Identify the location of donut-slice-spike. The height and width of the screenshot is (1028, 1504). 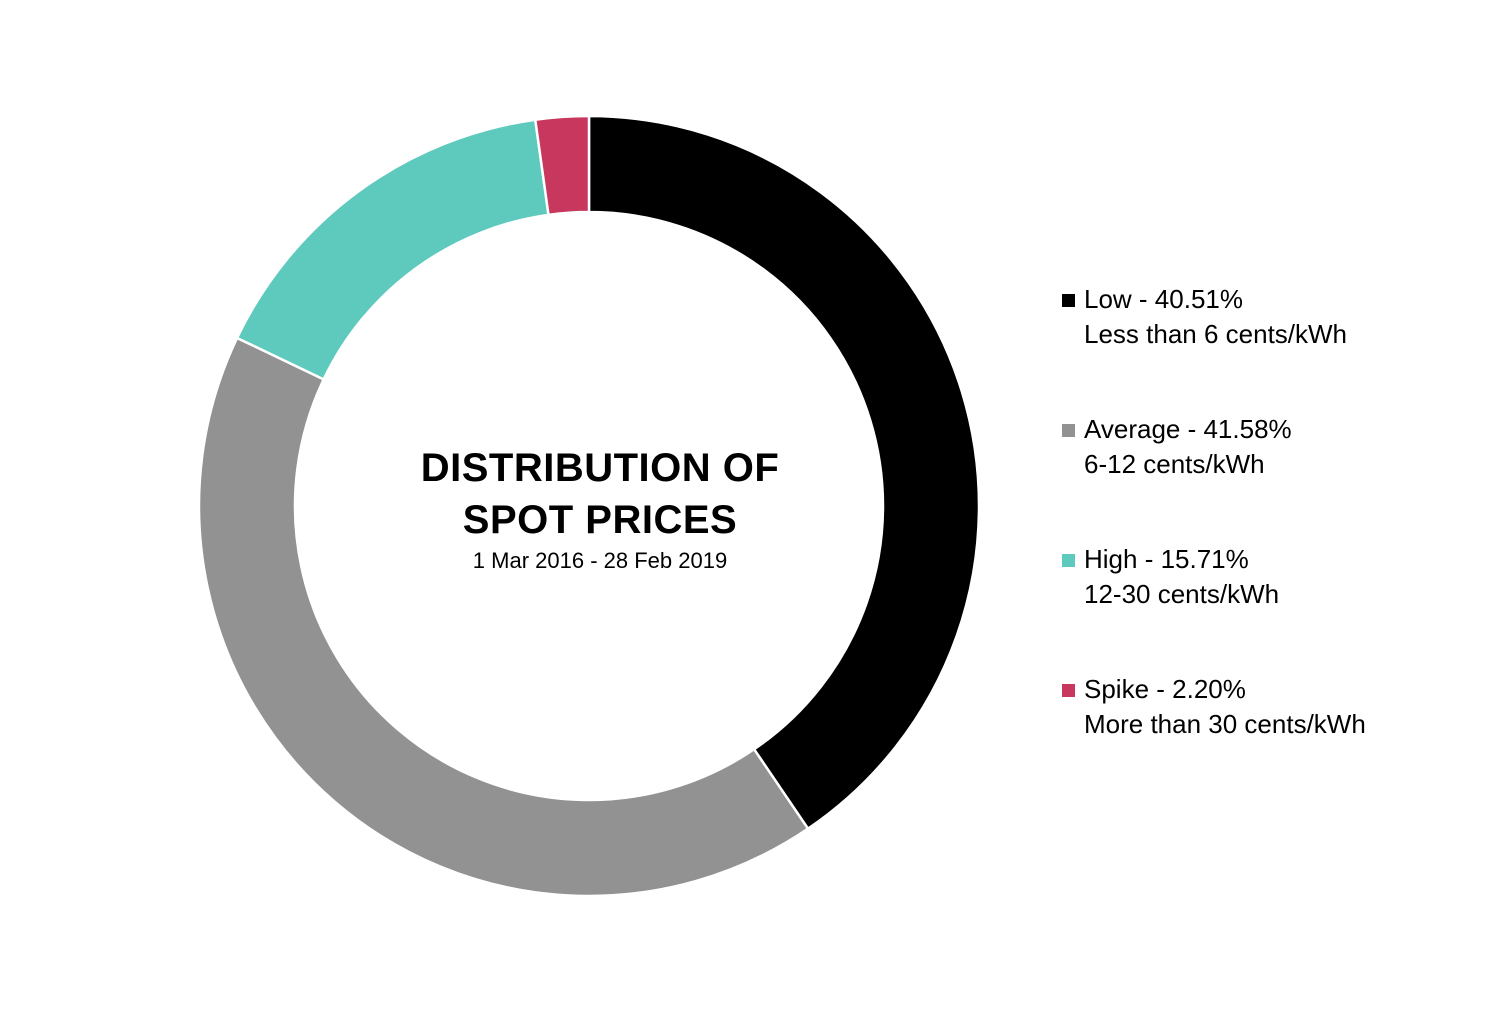
(562, 165).